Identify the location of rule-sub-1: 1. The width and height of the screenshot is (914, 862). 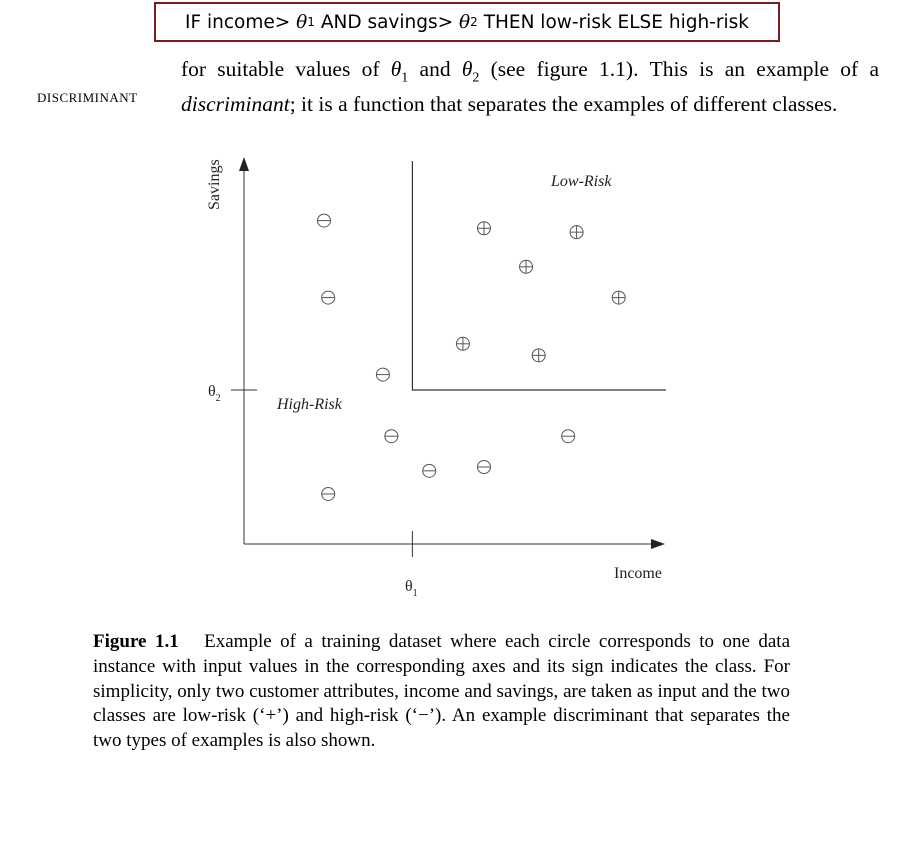
(311, 22).